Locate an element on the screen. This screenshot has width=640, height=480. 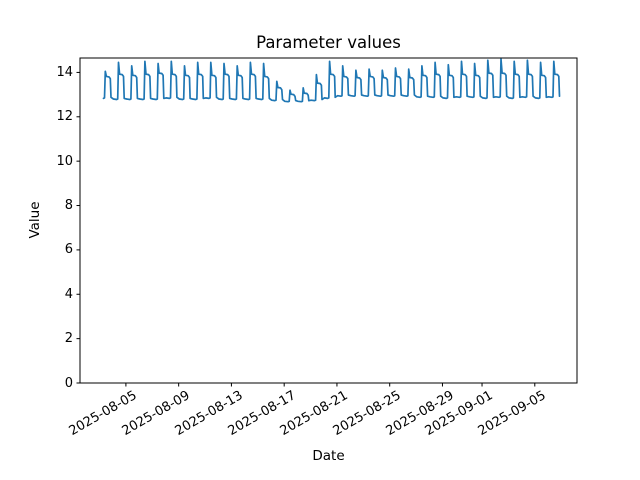
y-tick-label: 14 is located at coordinates (64, 72).